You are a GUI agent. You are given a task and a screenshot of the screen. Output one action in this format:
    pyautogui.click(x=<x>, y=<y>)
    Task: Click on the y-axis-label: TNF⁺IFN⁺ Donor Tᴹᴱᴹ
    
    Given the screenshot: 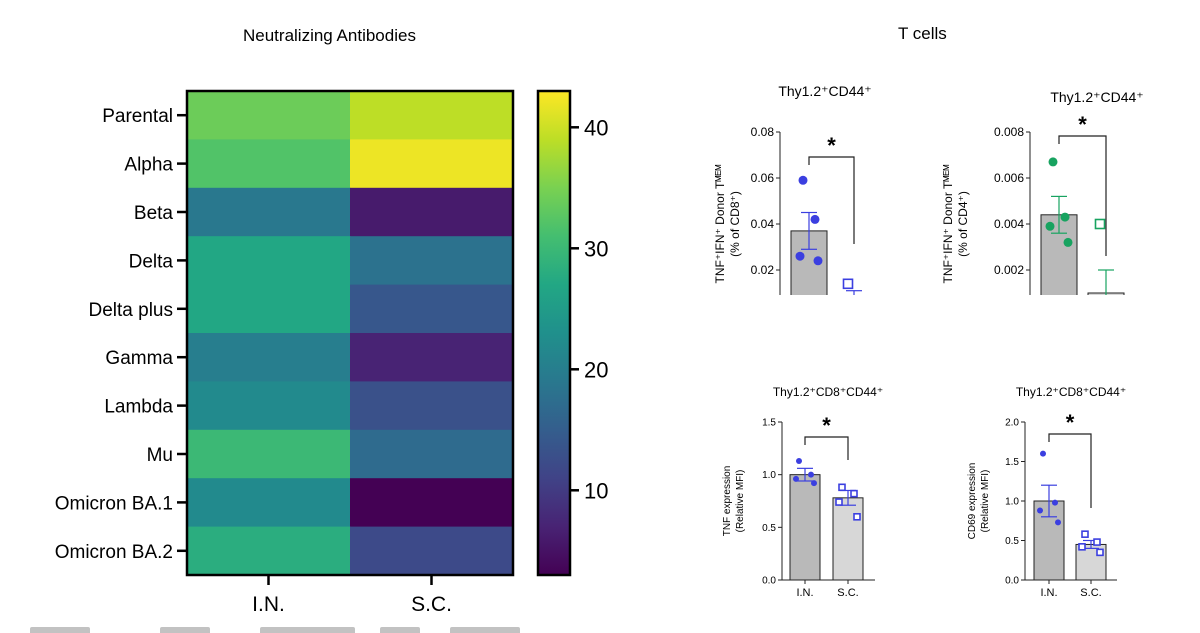 What is the action you would take?
    pyautogui.click(x=948, y=224)
    